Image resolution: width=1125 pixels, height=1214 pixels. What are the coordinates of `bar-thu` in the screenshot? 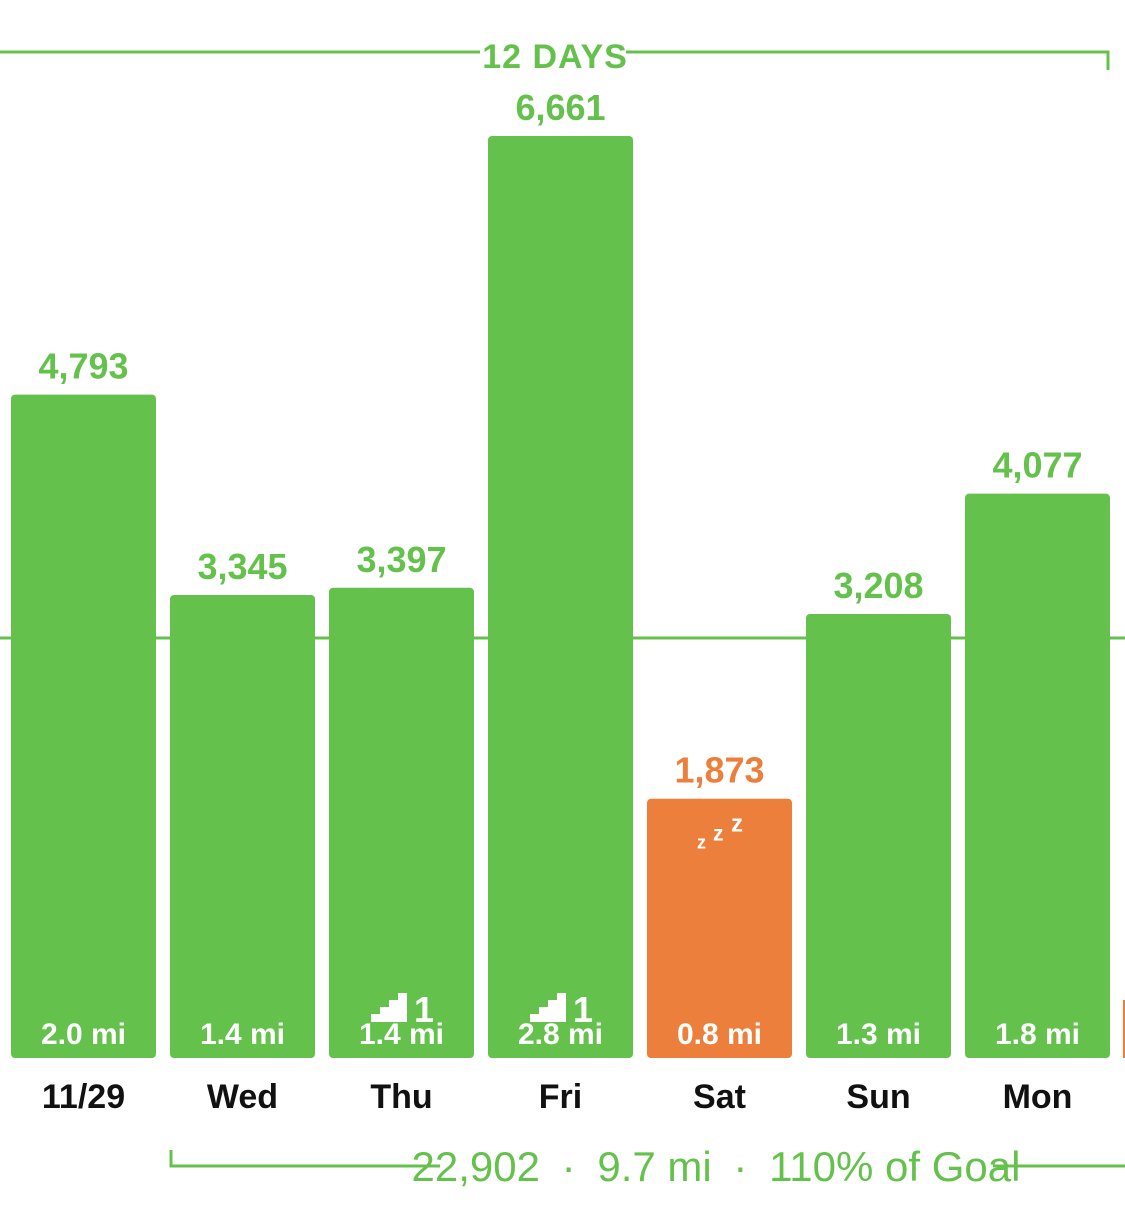 It's located at (401, 822).